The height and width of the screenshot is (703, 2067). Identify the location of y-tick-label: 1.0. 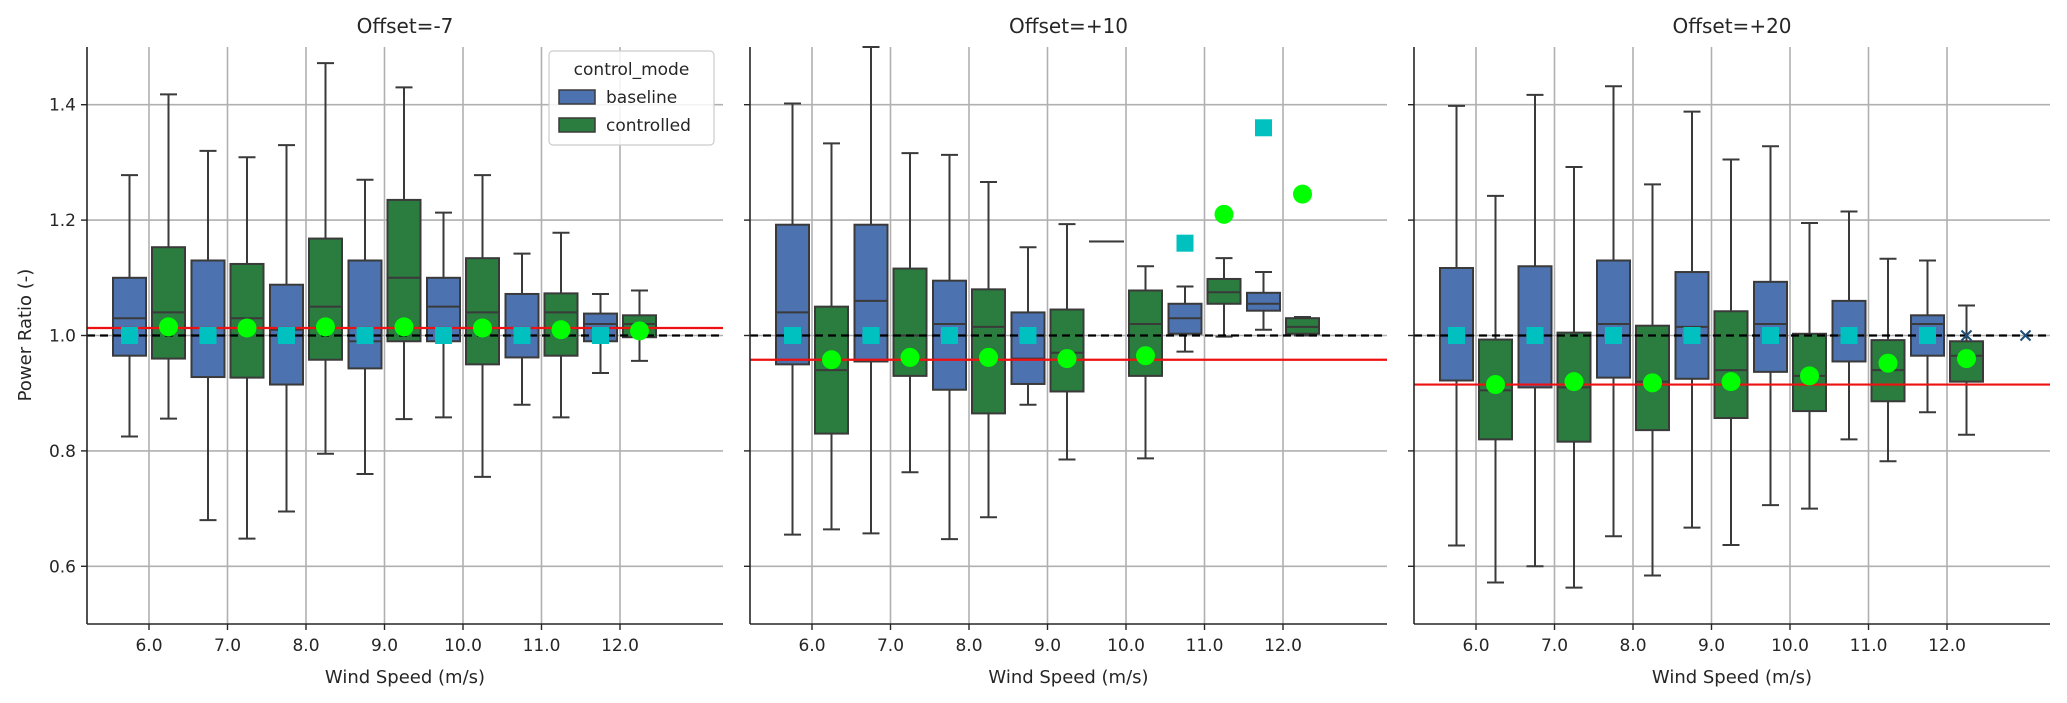
(62, 337).